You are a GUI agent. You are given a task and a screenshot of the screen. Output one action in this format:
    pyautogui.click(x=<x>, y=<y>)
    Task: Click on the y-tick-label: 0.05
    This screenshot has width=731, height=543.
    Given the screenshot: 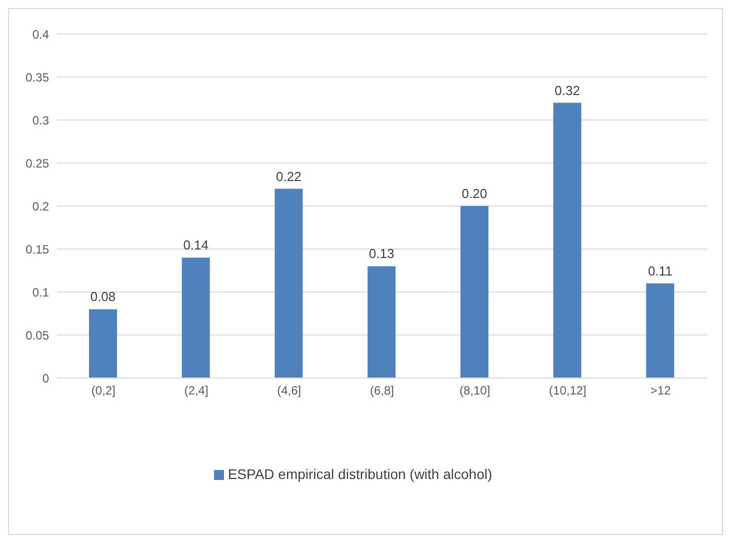 What is the action you would take?
    pyautogui.click(x=38, y=335)
    